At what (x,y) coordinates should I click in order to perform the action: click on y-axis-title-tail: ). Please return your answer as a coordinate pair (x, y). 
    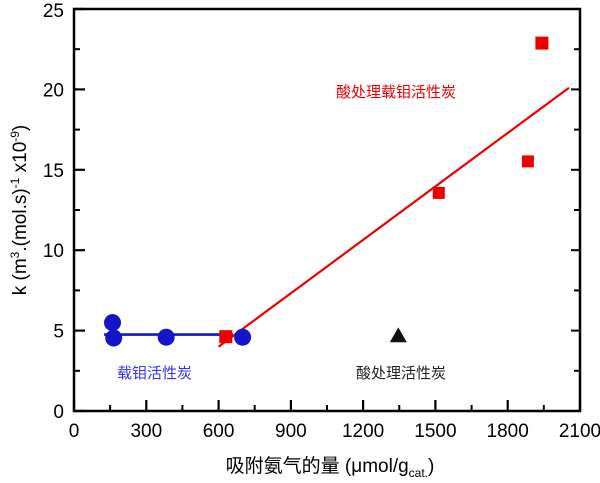
    Looking at the image, I should click on (20, 128).